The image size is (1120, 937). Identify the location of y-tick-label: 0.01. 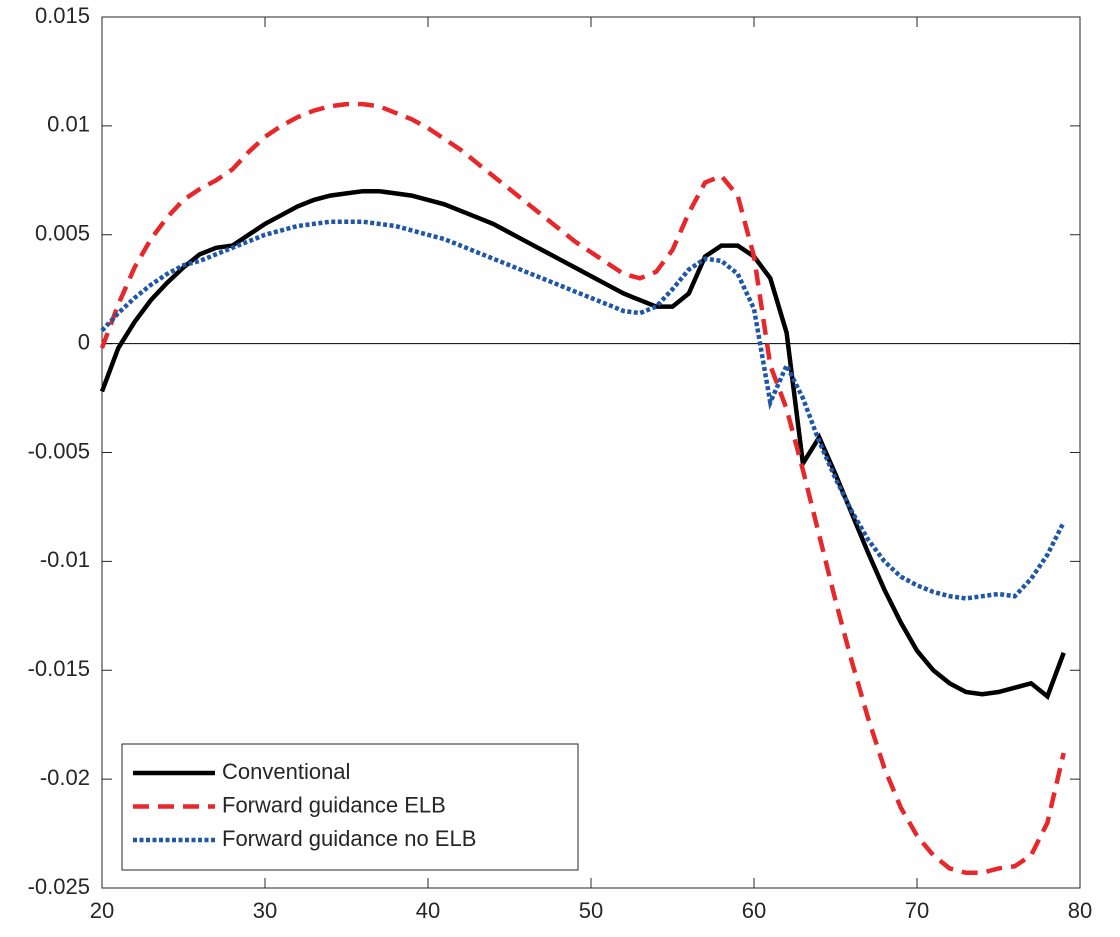
(68, 124).